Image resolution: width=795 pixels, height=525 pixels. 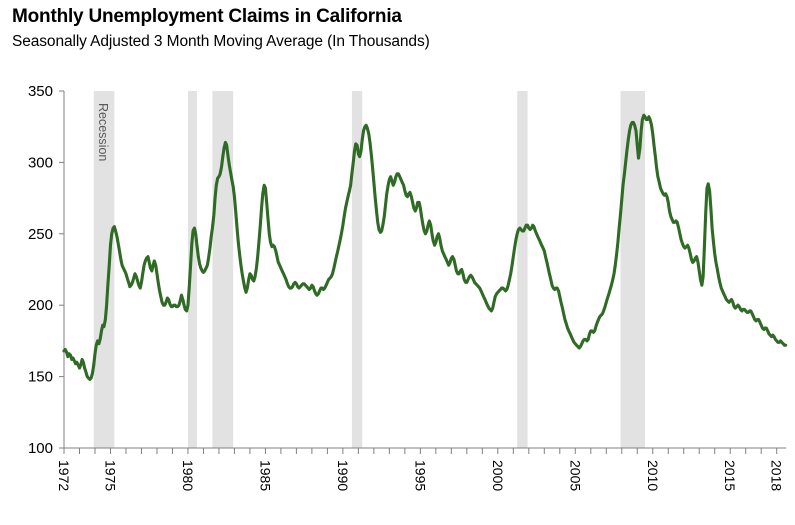 What do you see at coordinates (103, 132) in the screenshot?
I see `recession-annotation-label: Recession` at bounding box center [103, 132].